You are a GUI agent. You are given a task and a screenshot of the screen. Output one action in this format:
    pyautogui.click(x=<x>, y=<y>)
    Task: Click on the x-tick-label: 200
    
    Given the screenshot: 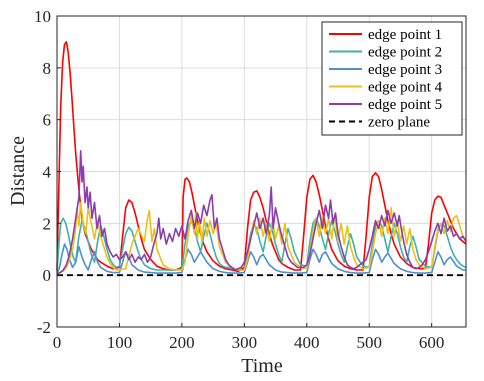 What is the action you would take?
    pyautogui.click(x=182, y=342)
    